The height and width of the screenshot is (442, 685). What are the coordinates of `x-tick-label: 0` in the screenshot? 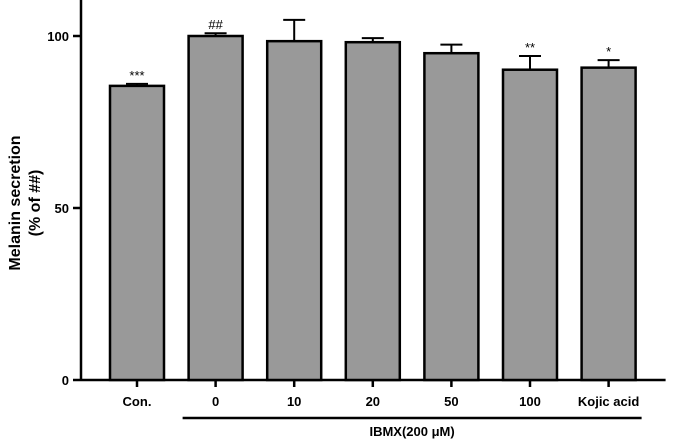 It's located at (215, 401).